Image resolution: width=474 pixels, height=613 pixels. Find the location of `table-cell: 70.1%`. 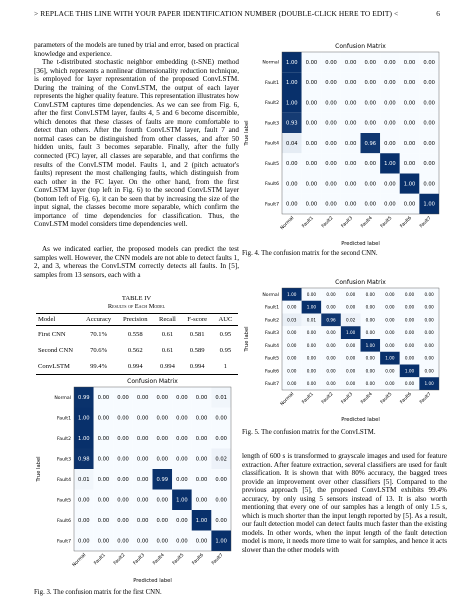

table-cell: 70.1% is located at coordinates (99, 334).